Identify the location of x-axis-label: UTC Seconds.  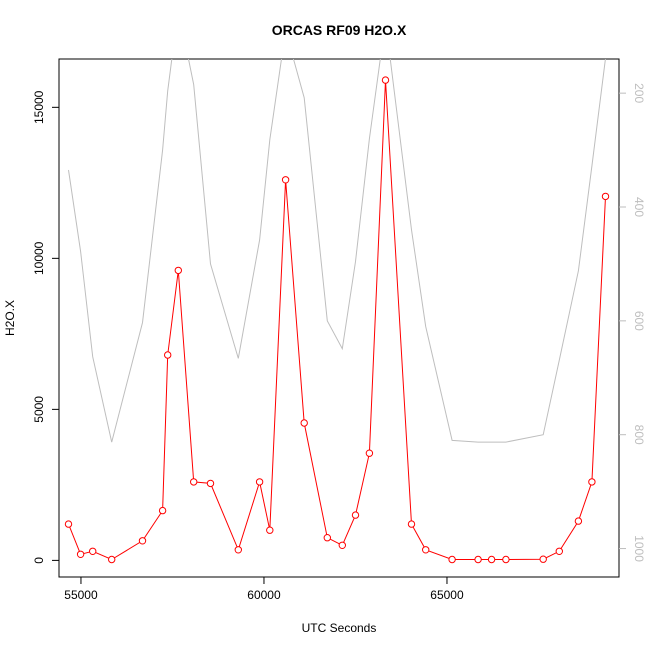
(339, 628).